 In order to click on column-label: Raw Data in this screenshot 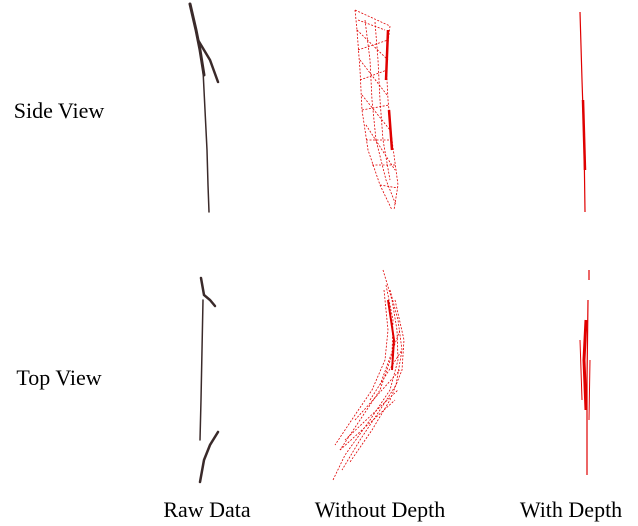, I will do `click(207, 509)`.